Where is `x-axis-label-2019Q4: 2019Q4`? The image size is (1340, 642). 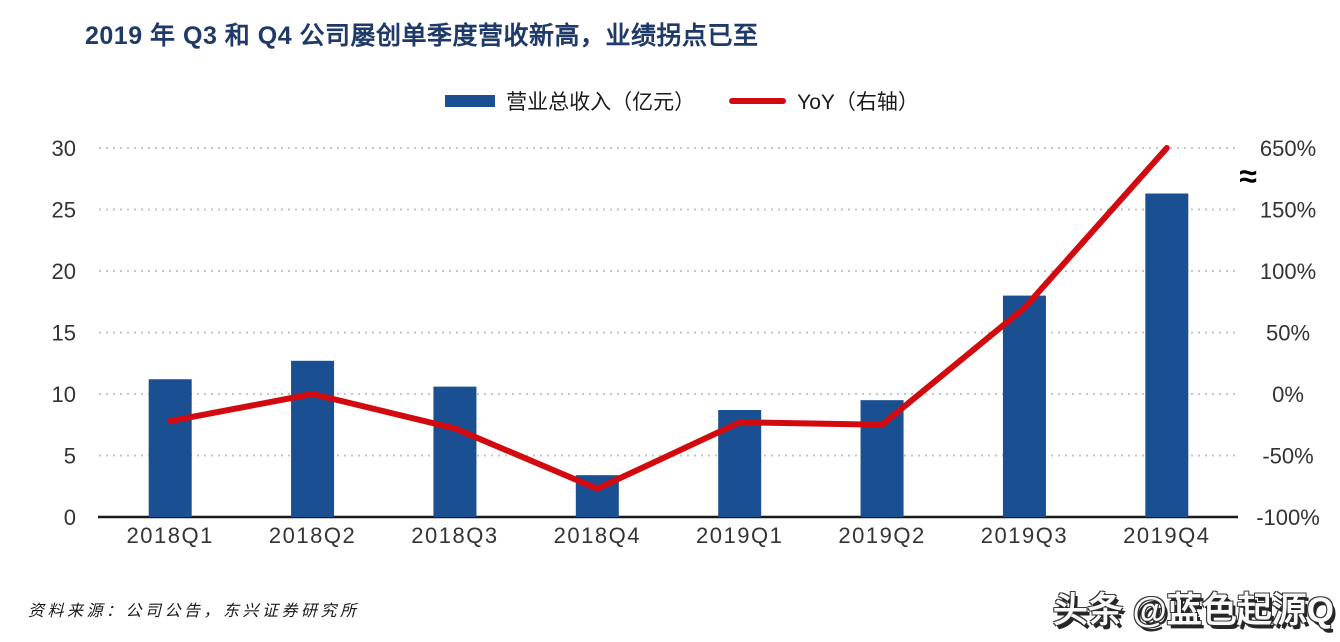 x-axis-label-2019Q4: 2019Q4 is located at coordinates (1166, 535).